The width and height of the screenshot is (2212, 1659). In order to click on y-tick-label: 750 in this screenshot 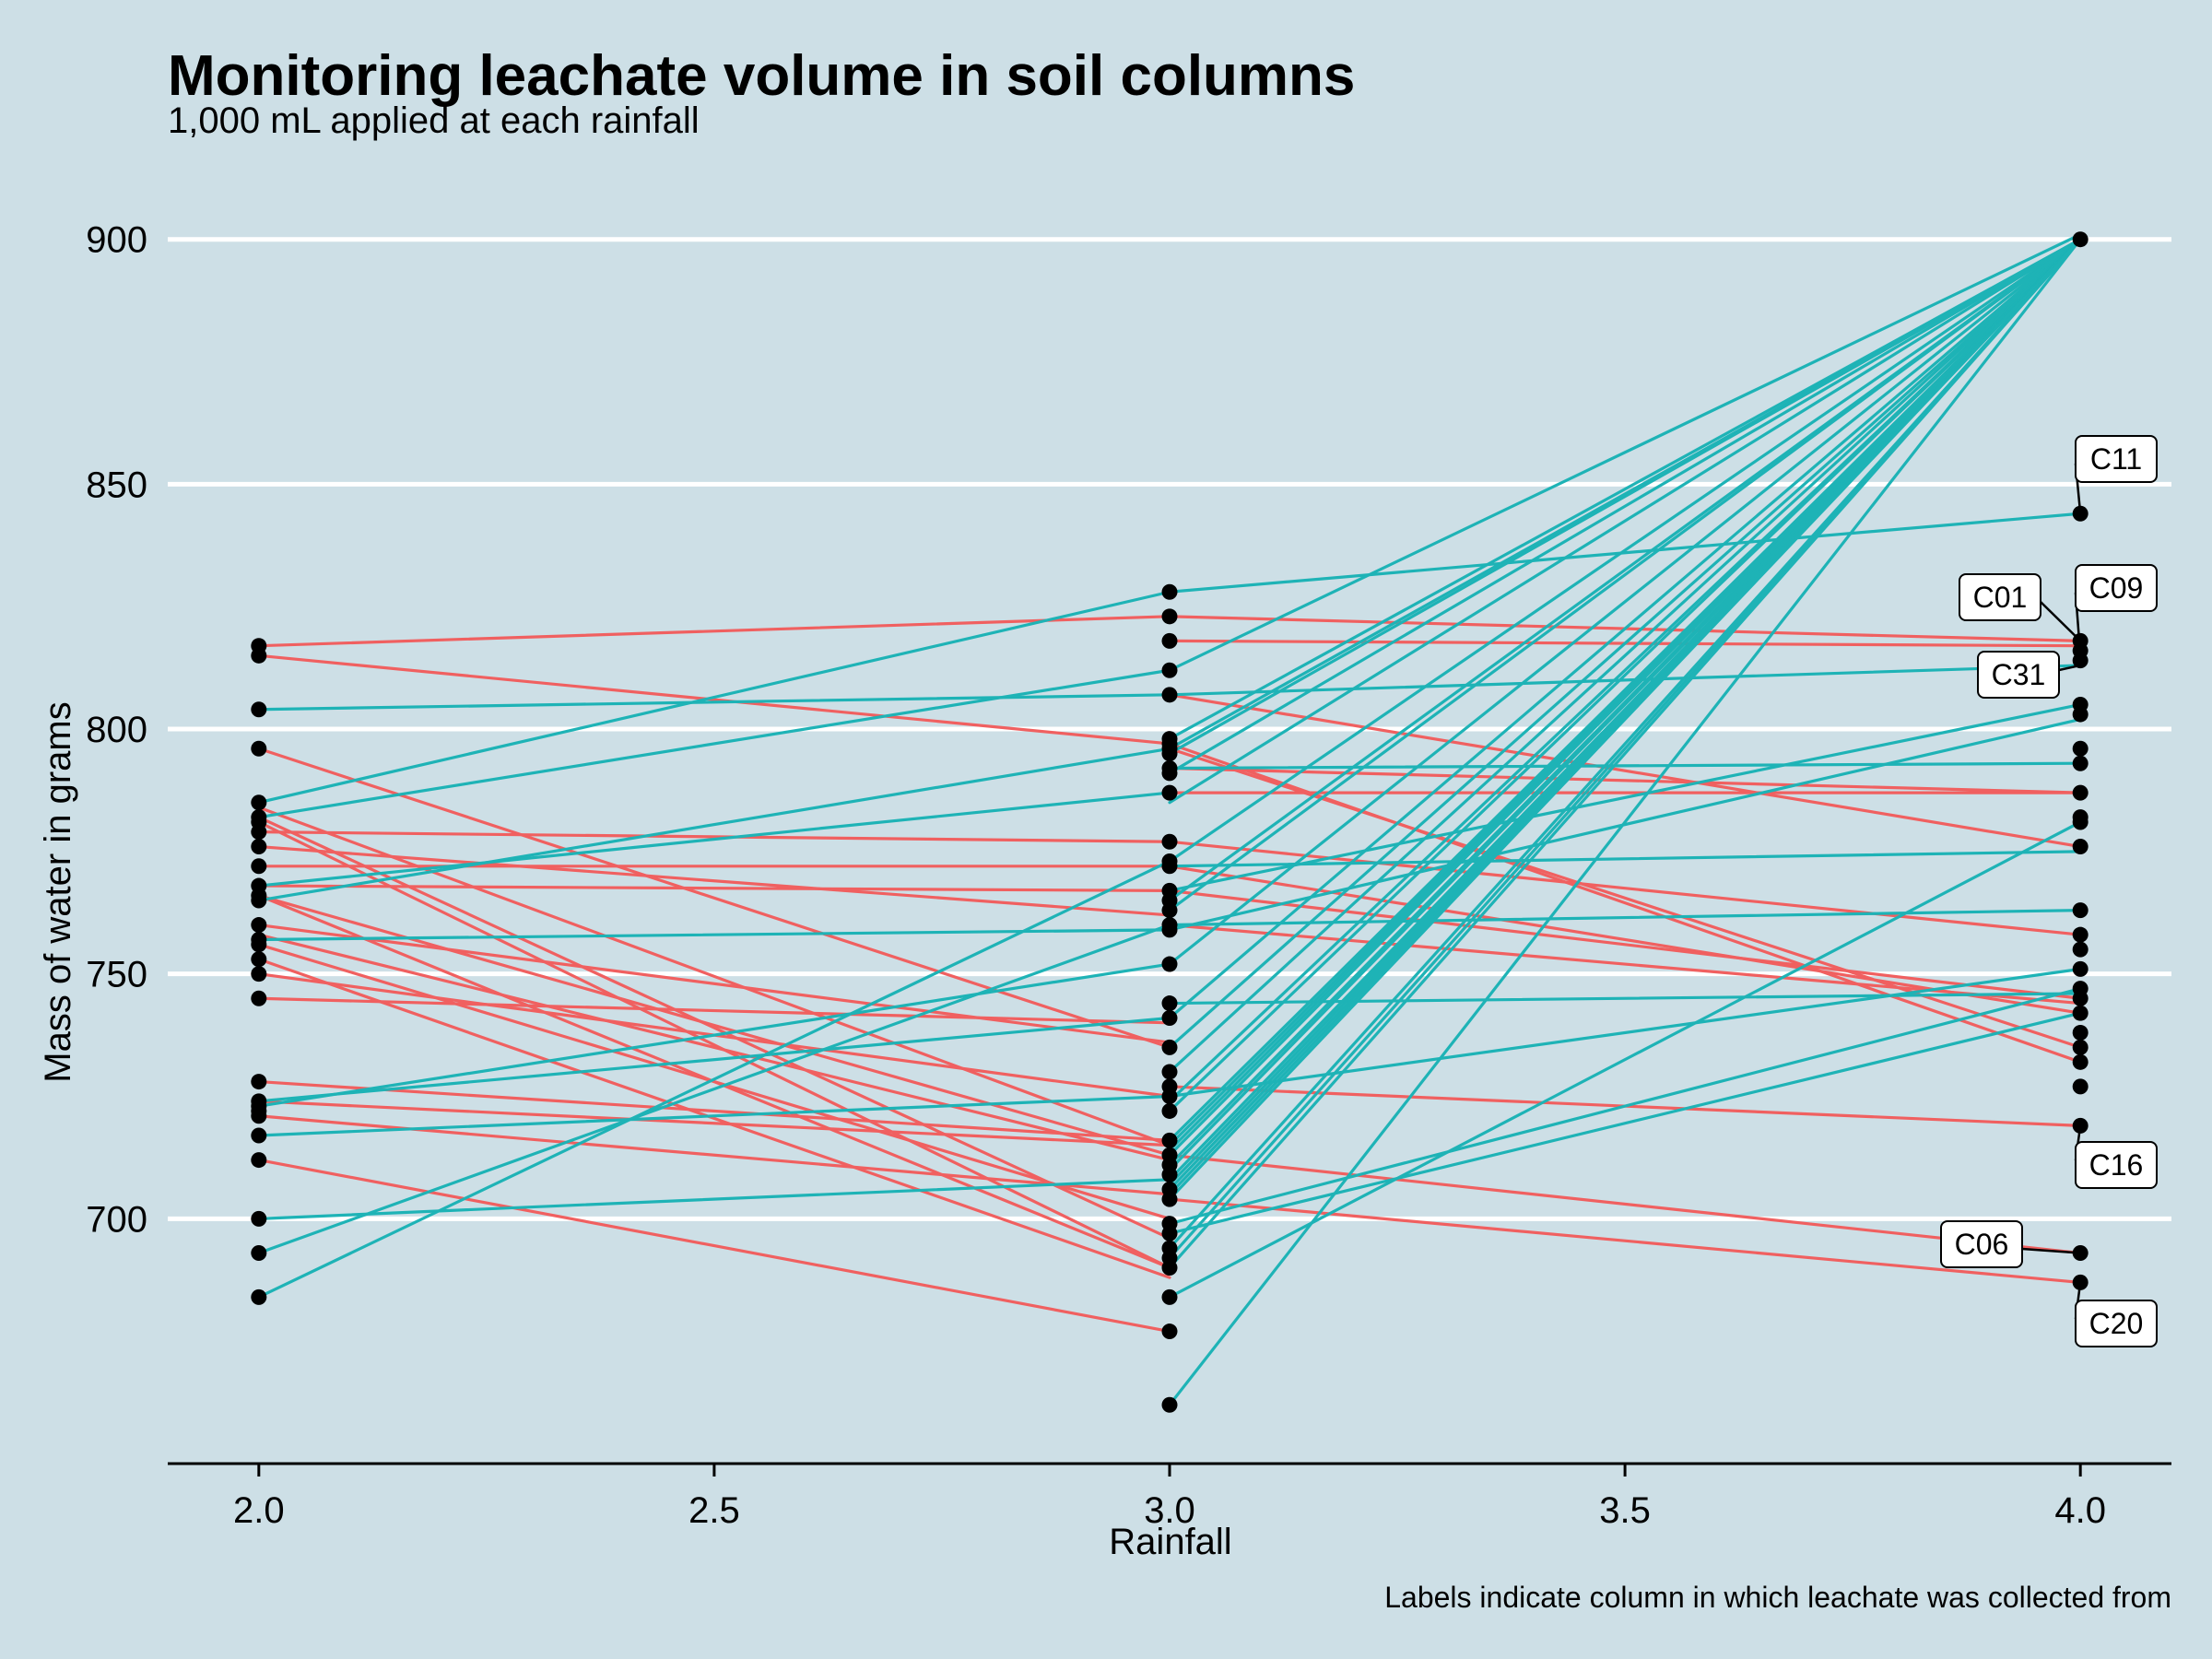, I will do `click(116, 975)`.